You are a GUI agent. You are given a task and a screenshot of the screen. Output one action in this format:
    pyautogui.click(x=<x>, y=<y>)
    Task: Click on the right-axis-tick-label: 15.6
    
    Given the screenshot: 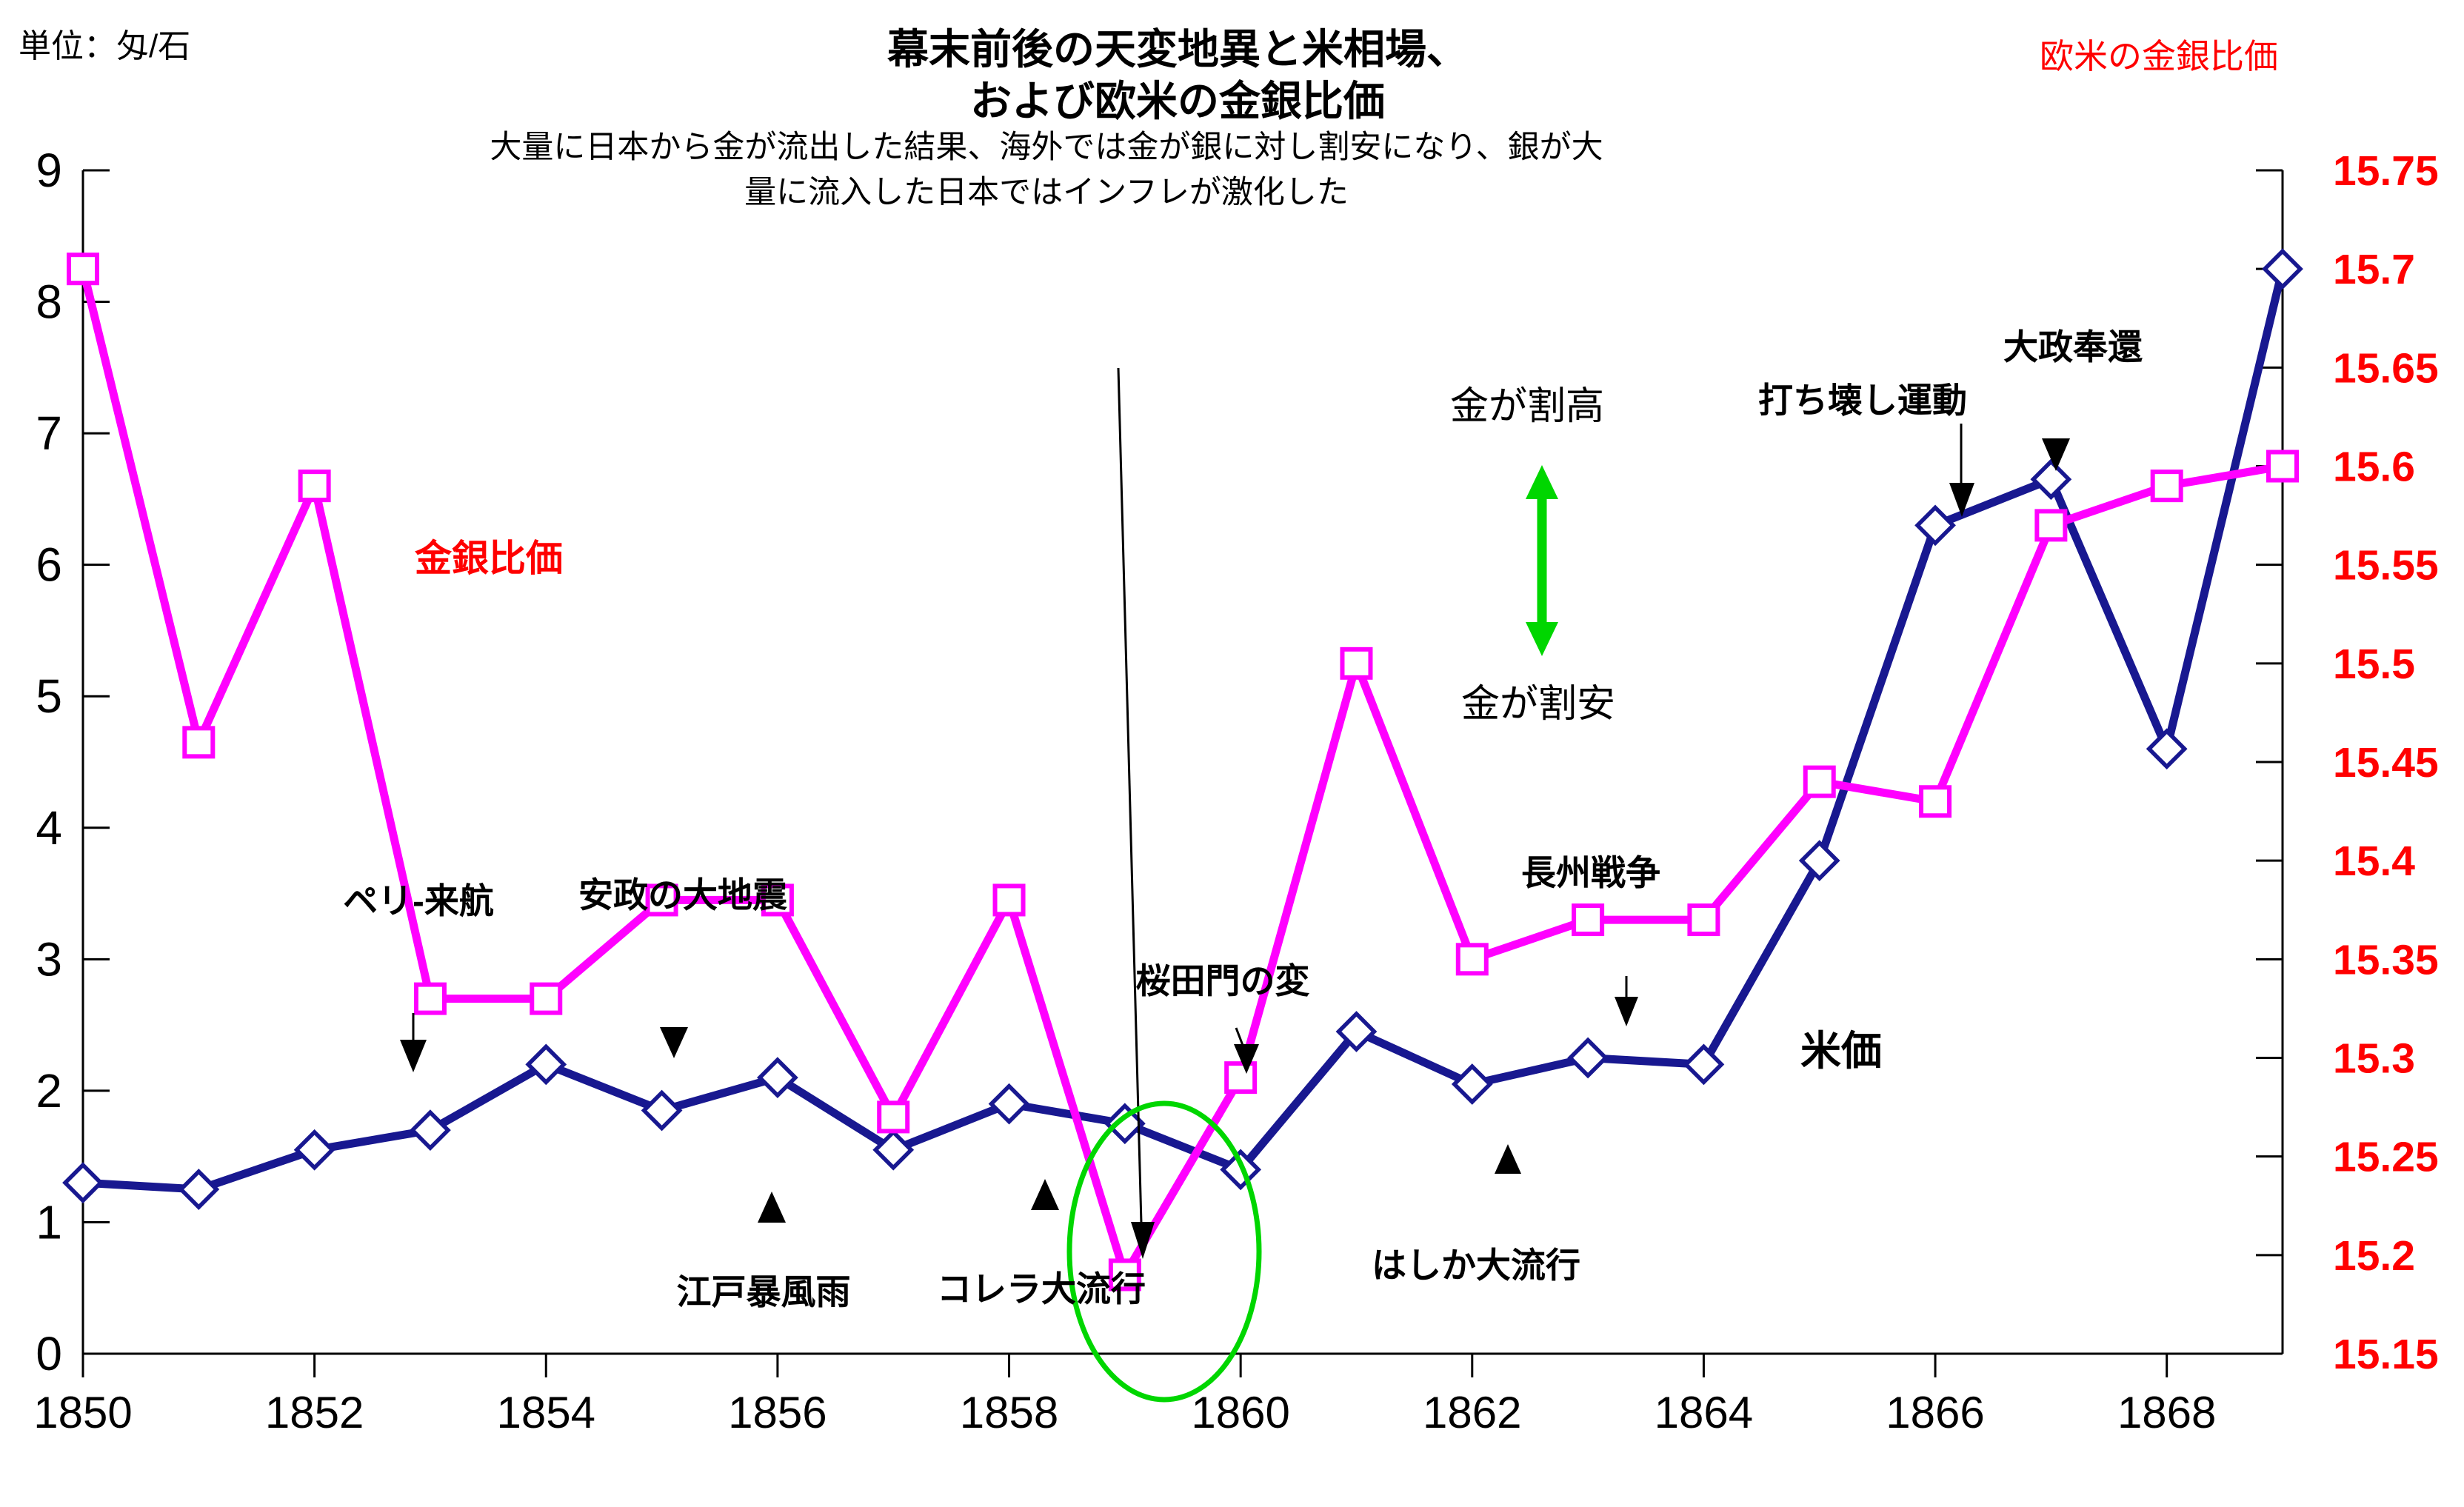 What is the action you would take?
    pyautogui.click(x=2374, y=467)
    